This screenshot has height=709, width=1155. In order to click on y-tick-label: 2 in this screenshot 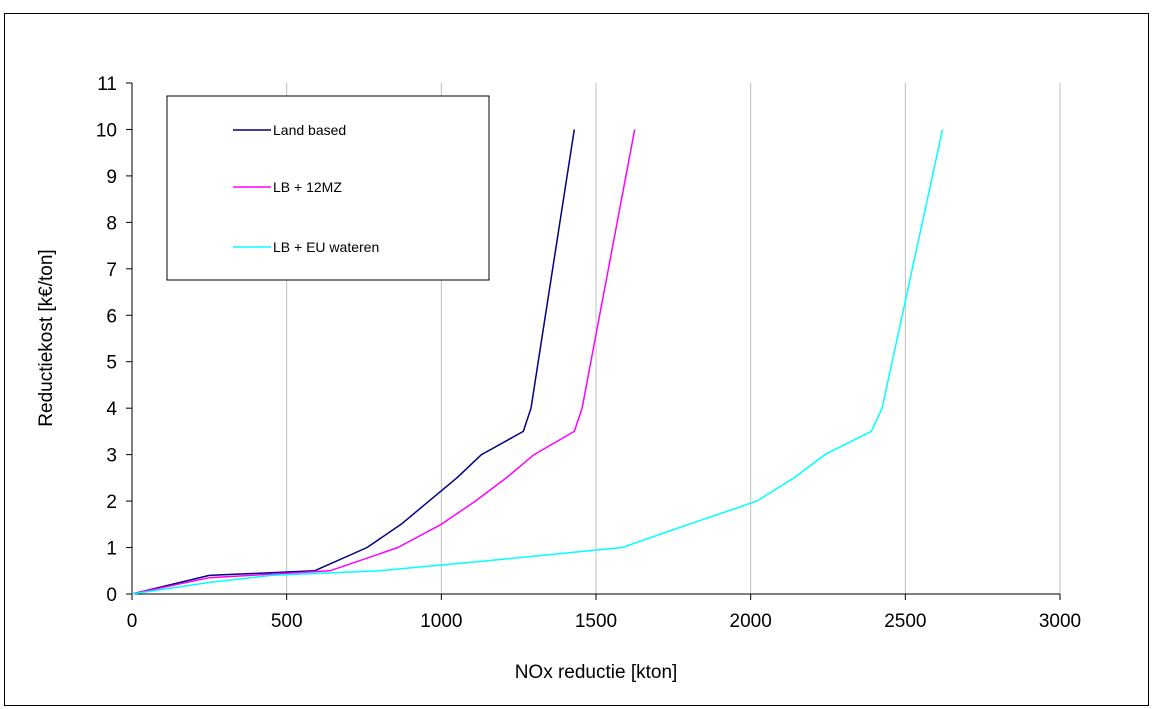, I will do `click(111, 502)`.